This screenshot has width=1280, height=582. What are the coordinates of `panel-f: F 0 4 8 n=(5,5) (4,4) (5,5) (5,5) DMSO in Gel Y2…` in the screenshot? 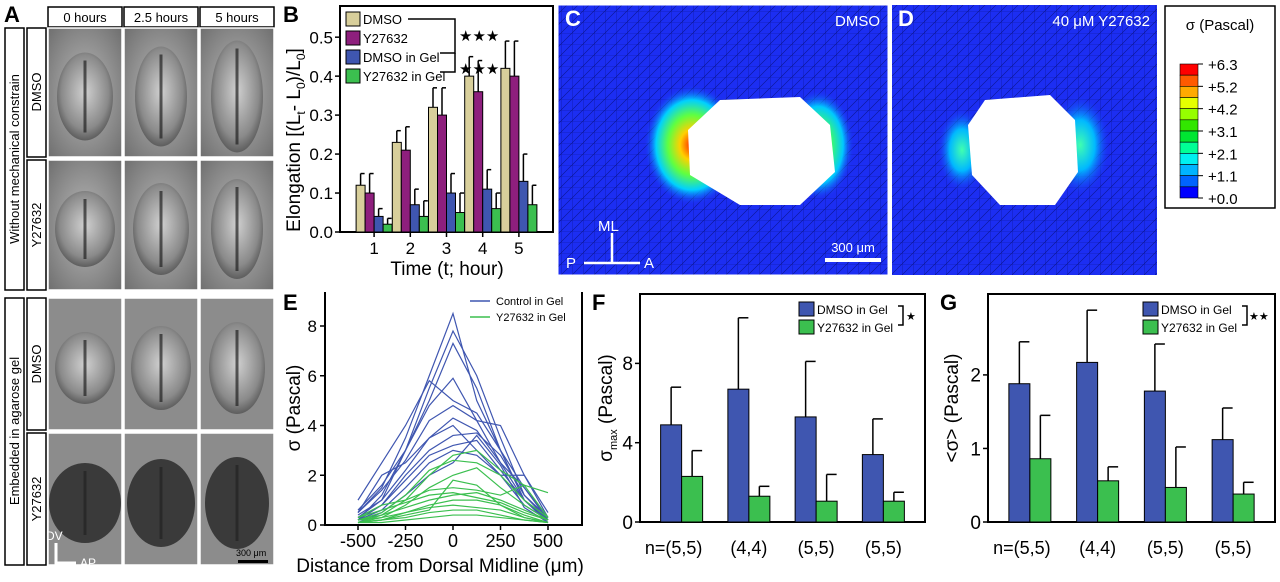 It's located at (759, 424).